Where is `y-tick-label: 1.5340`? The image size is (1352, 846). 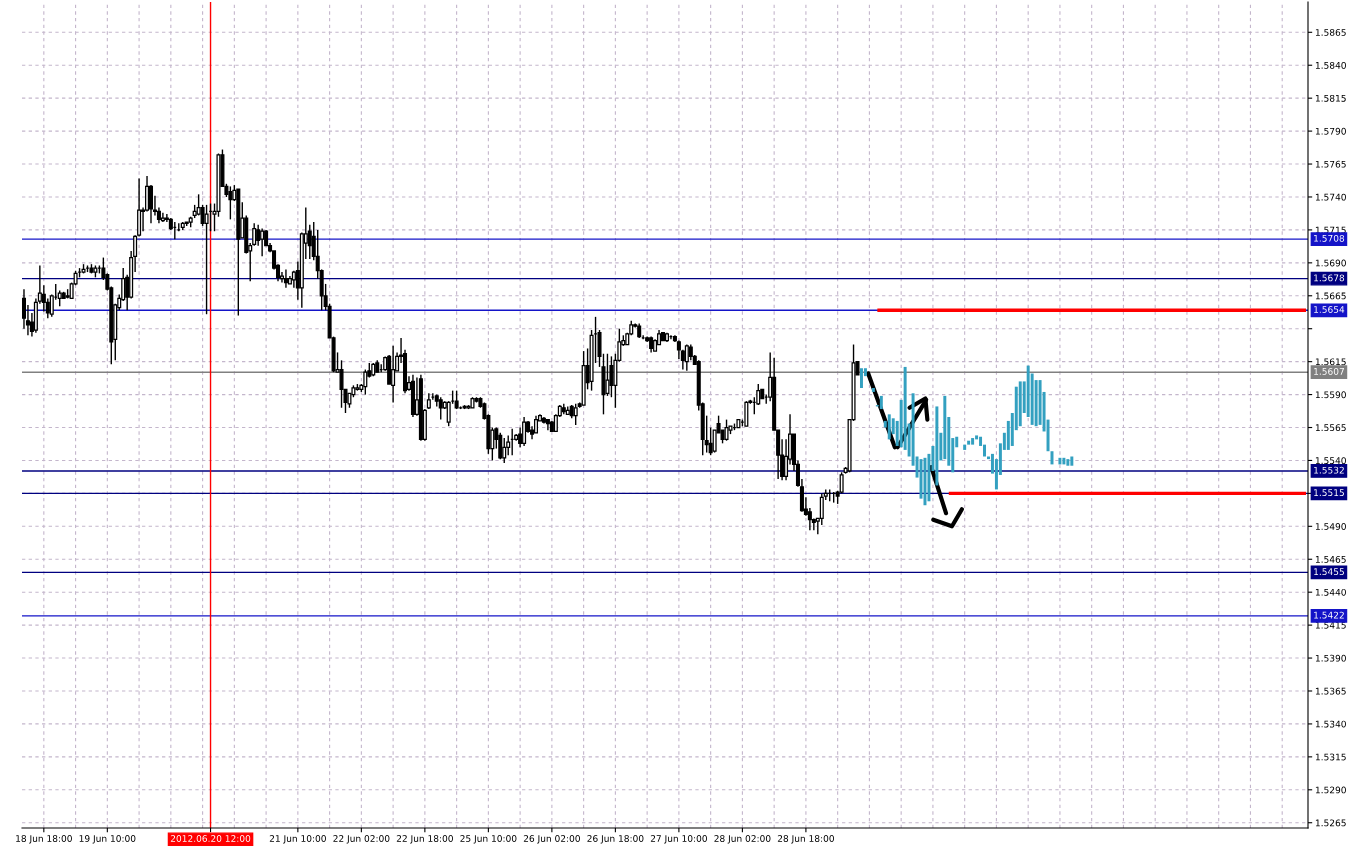
y-tick-label: 1.5340 is located at coordinates (1330, 724).